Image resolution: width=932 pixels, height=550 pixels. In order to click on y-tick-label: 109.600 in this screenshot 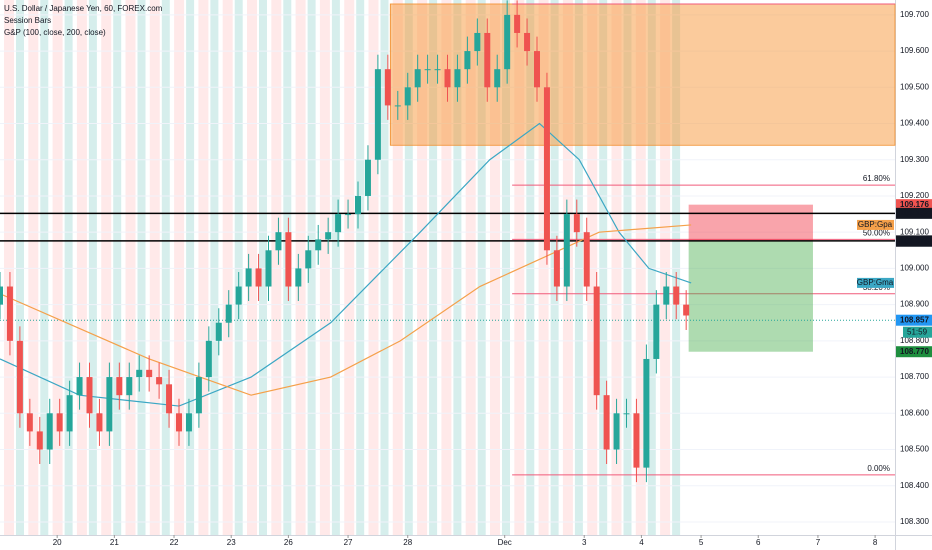, I will do `click(914, 50)`.